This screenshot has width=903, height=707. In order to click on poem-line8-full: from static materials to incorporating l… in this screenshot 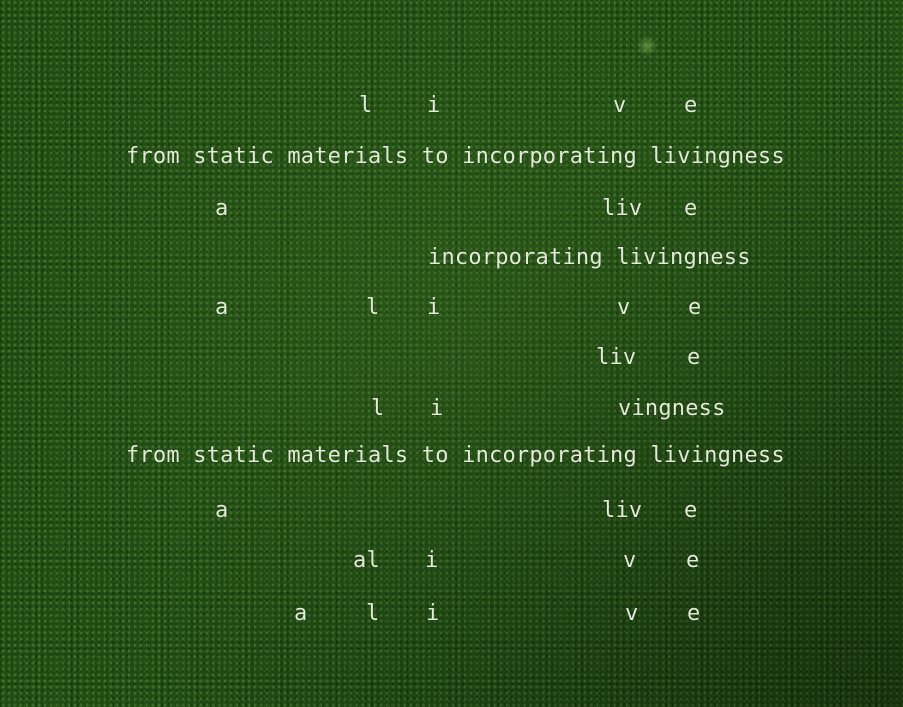, I will do `click(455, 455)`.